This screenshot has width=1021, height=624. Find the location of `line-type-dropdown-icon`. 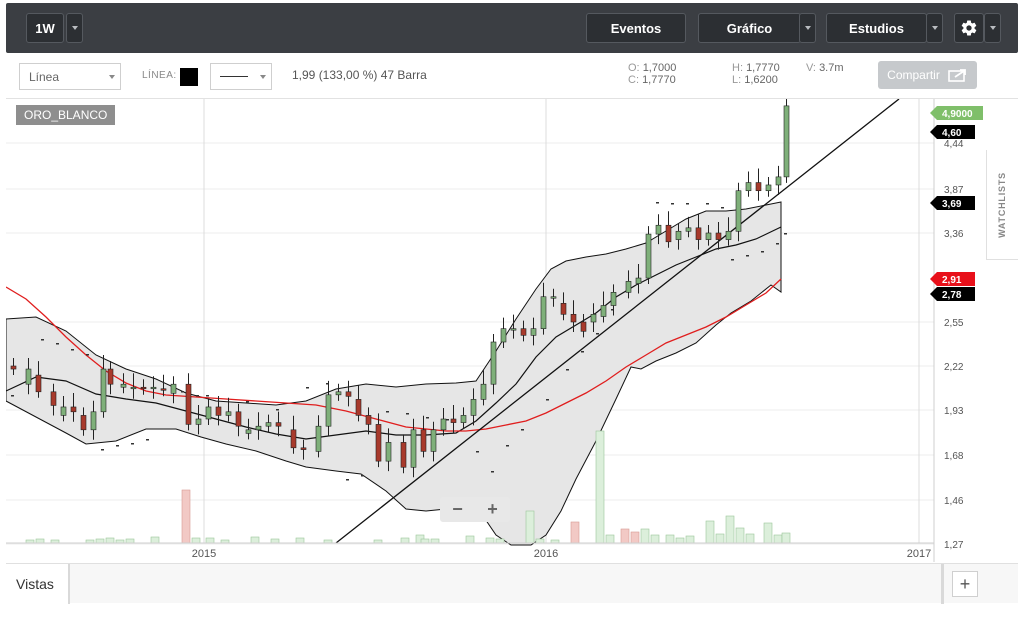

line-type-dropdown-icon is located at coordinates (112, 76).